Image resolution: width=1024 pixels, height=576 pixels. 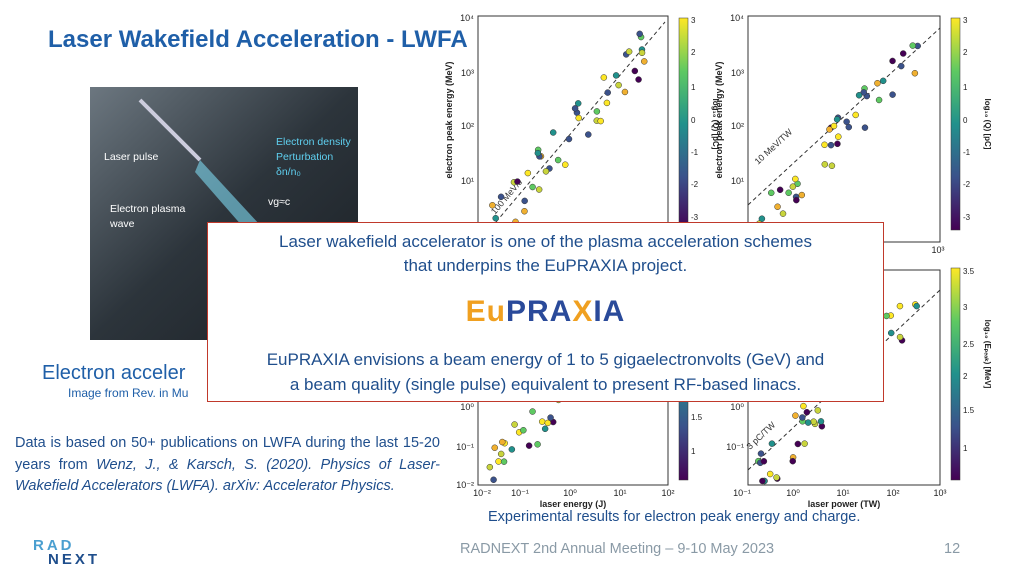 I want to click on x-tick-label: 10⁻¹, so click(x=520, y=493).